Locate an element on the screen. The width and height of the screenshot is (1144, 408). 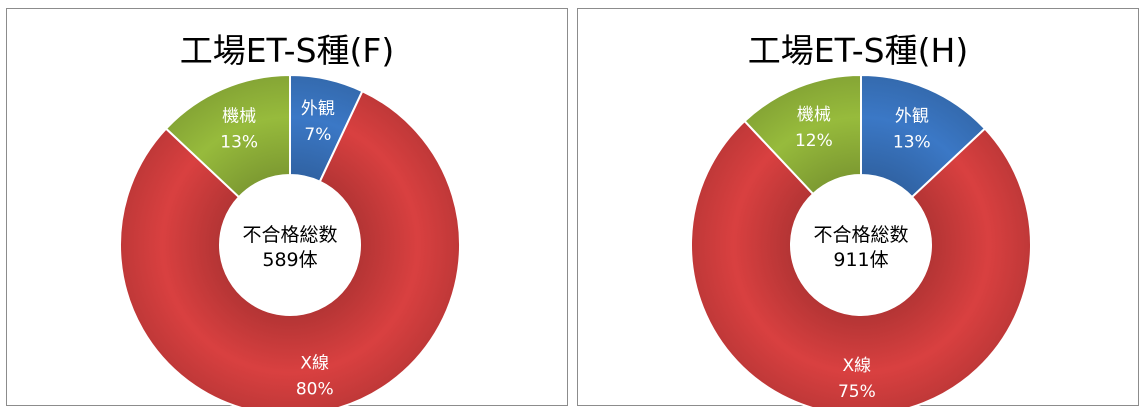
slice-percent-label: 75% is located at coordinates (857, 392).